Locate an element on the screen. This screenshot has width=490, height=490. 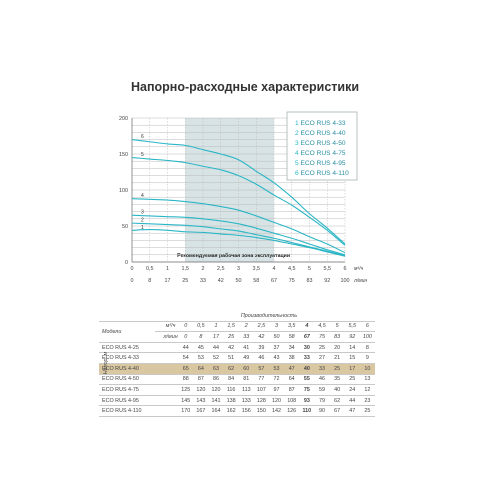
head-value: 59 is located at coordinates (322, 390).